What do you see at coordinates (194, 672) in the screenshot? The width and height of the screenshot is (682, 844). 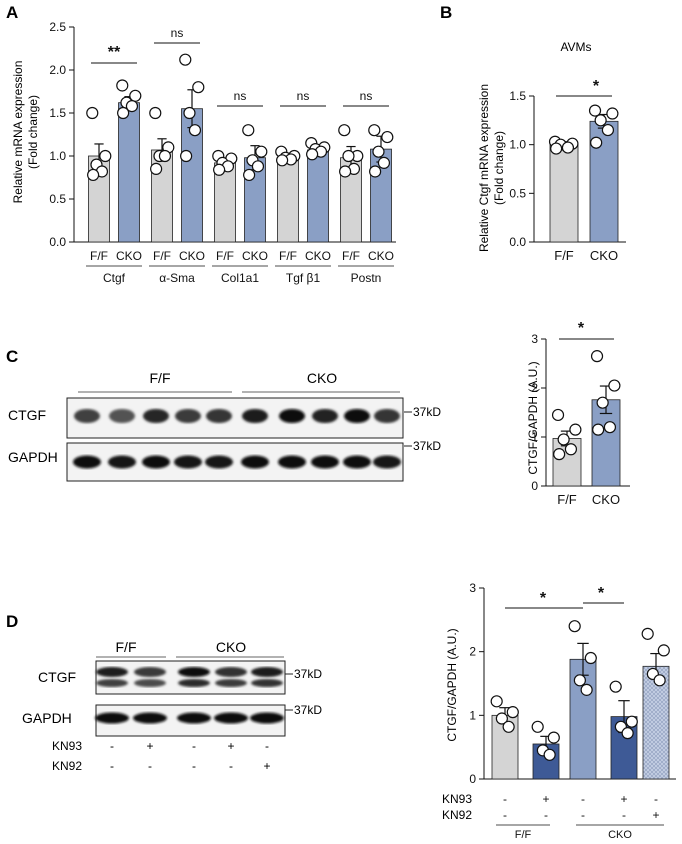 I see `blot-d-ctgf-upper-band` at bounding box center [194, 672].